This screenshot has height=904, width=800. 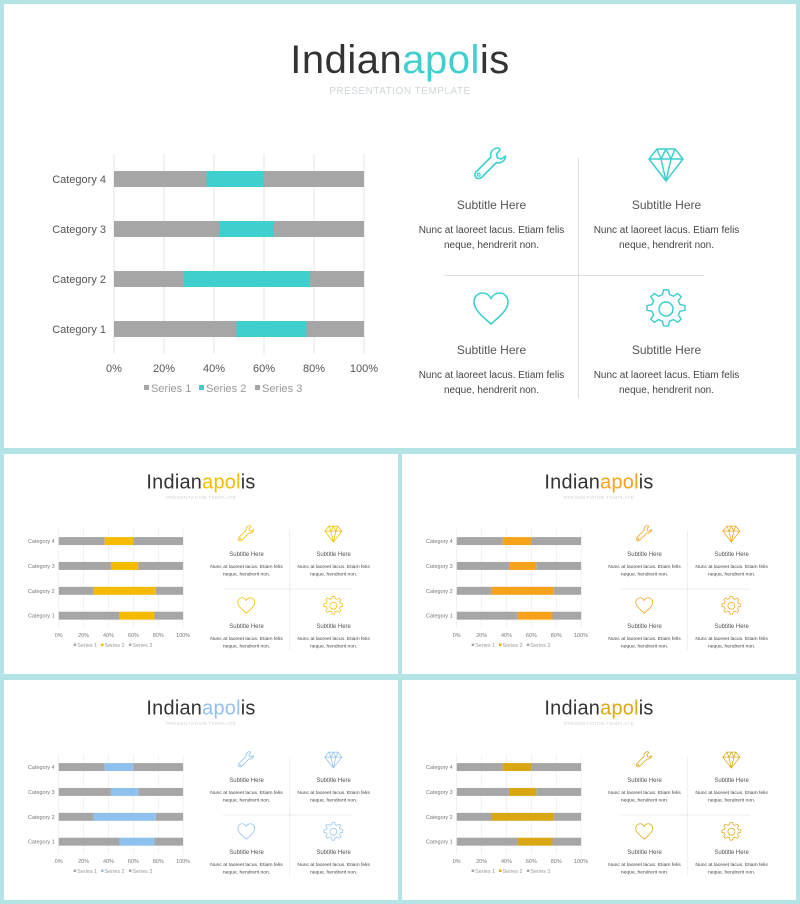 I want to click on heart-icon, so click(x=246, y=606).